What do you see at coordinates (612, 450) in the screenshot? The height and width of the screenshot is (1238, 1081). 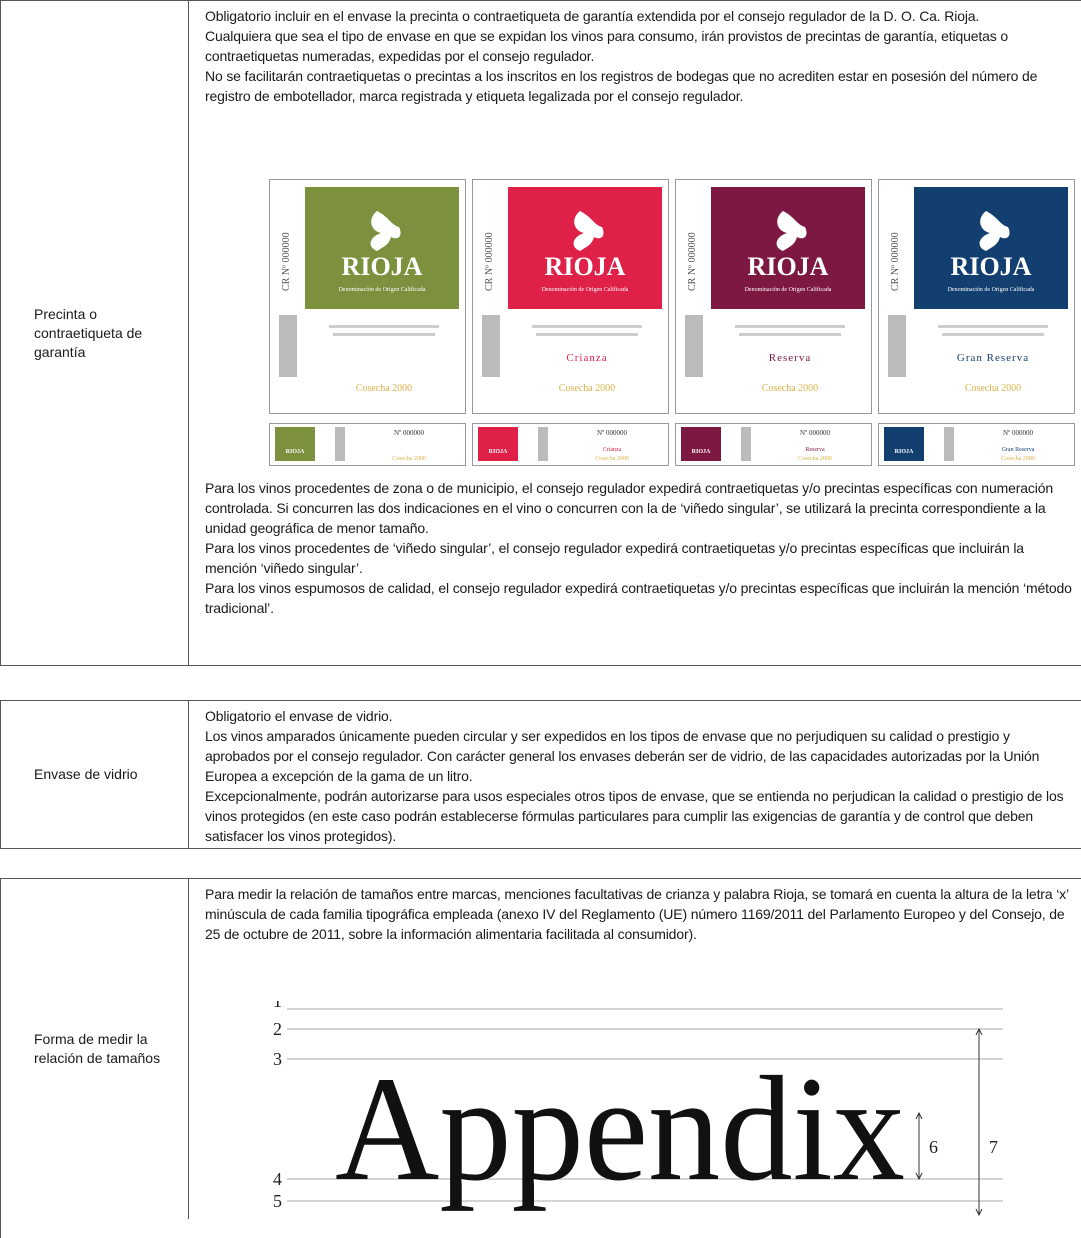 I see `small-mention: Crianza` at bounding box center [612, 450].